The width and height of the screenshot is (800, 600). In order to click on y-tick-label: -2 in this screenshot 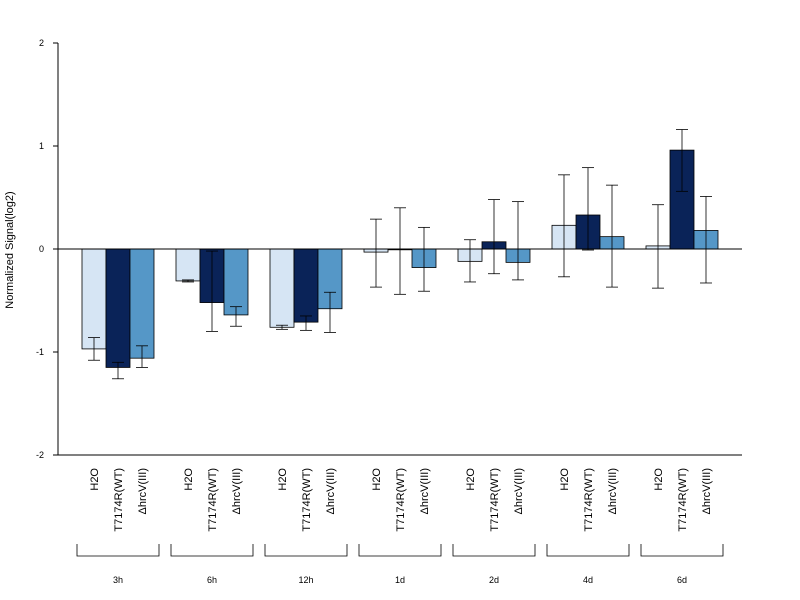, I will do `click(40, 455)`.